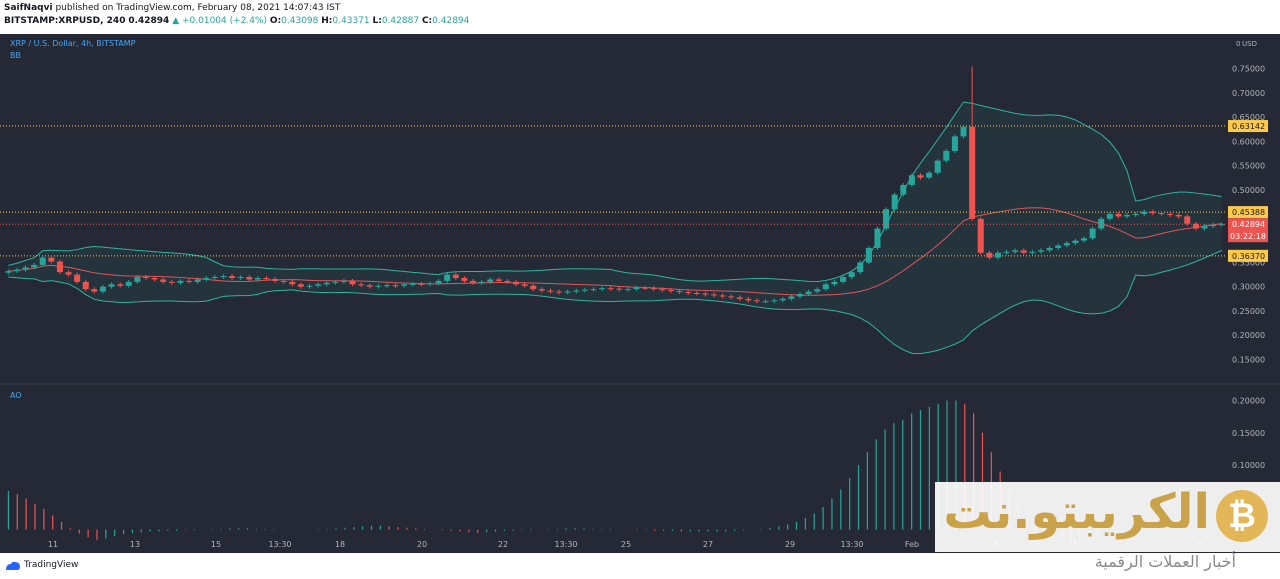  I want to click on y-tick-label: 0.30000, so click(1248, 287).